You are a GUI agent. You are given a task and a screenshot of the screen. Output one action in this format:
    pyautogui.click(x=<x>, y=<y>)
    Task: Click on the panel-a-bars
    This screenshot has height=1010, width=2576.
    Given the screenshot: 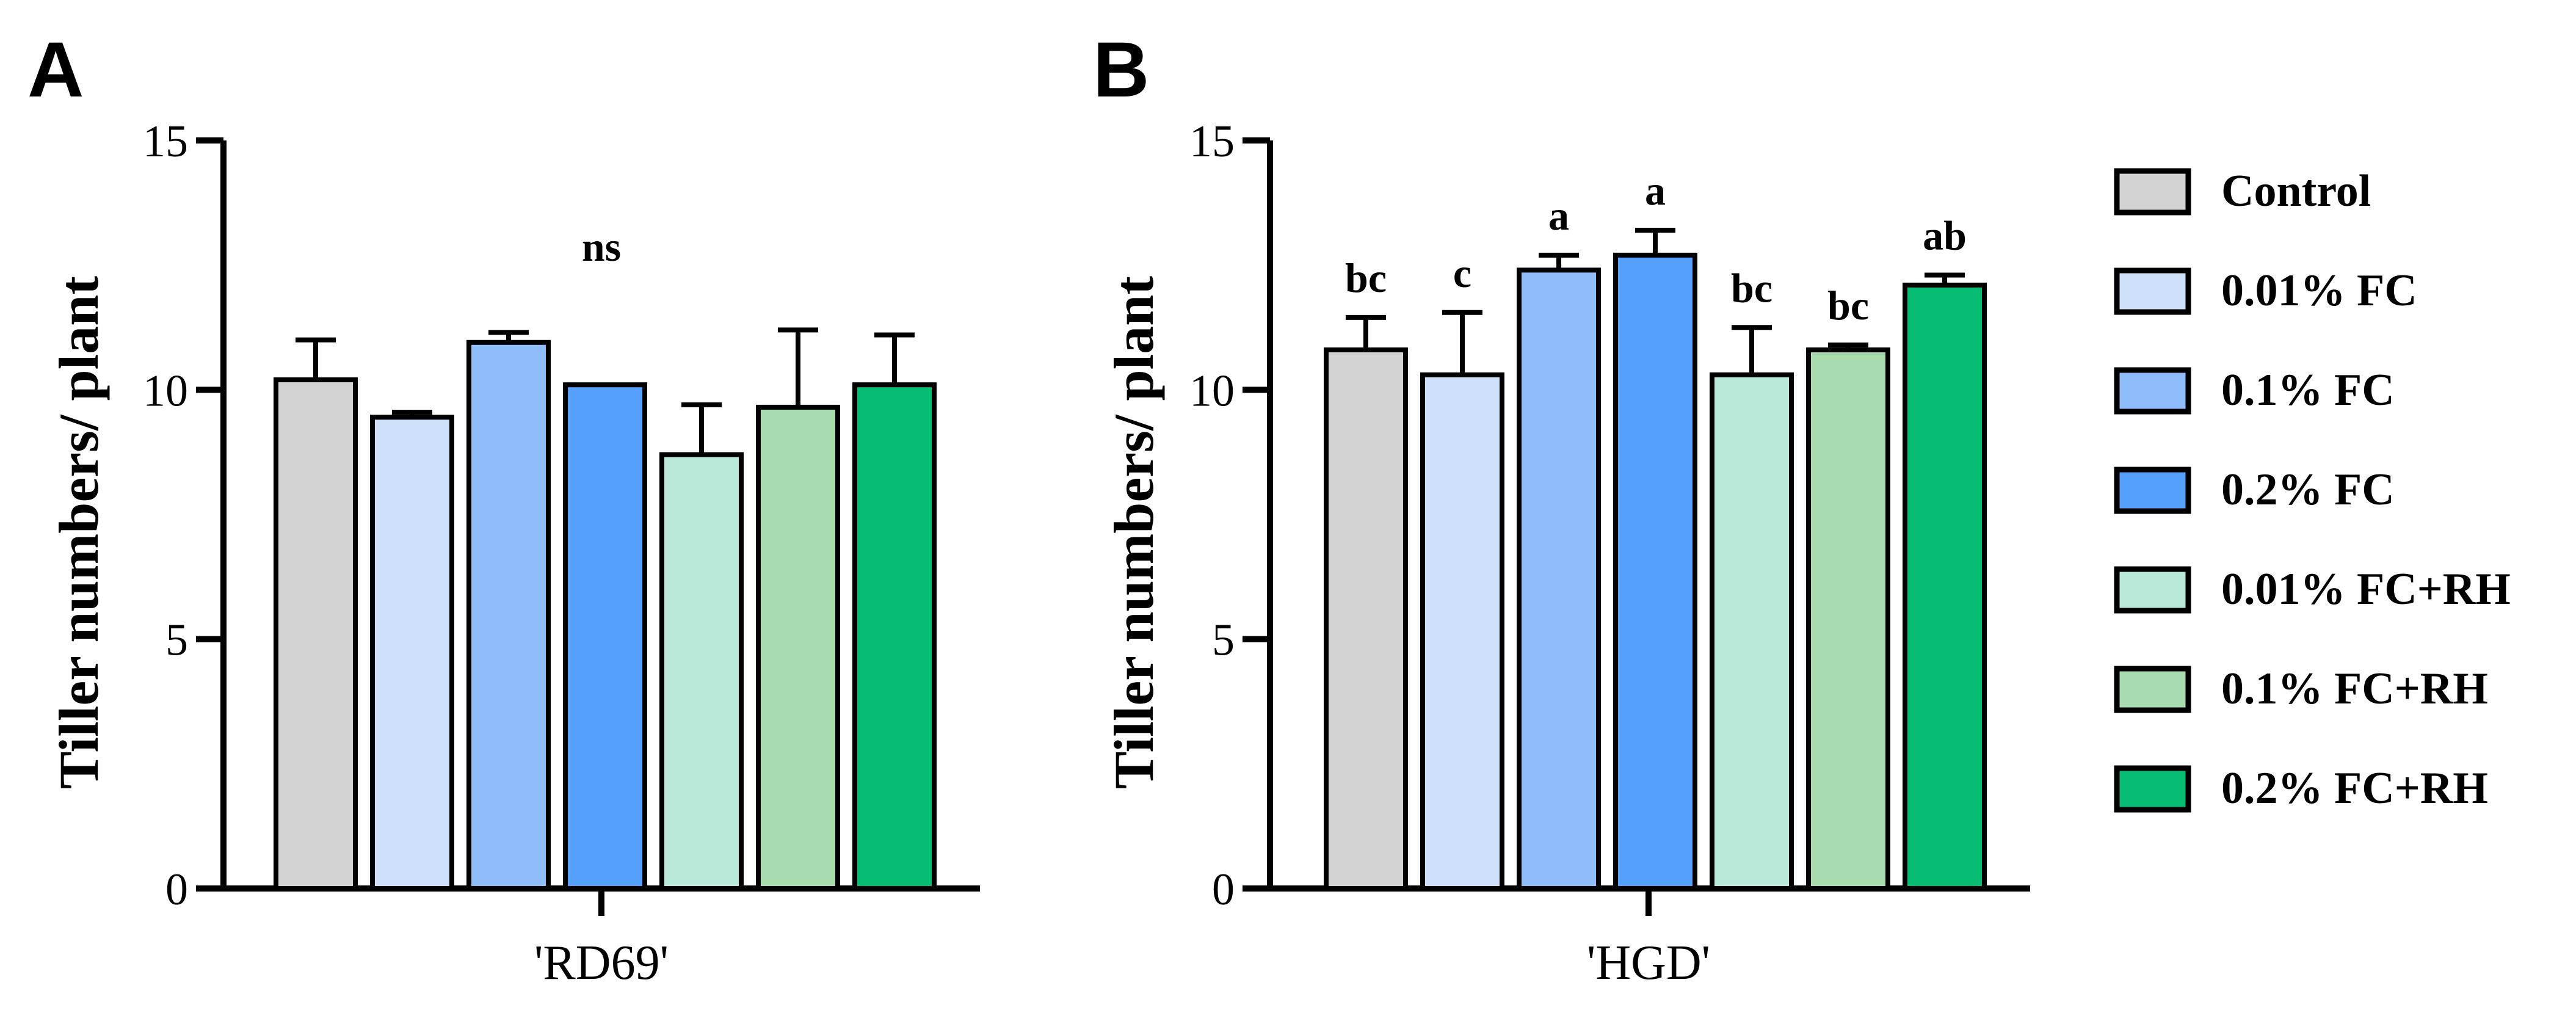 What is the action you would take?
    pyautogui.click(x=605, y=615)
    